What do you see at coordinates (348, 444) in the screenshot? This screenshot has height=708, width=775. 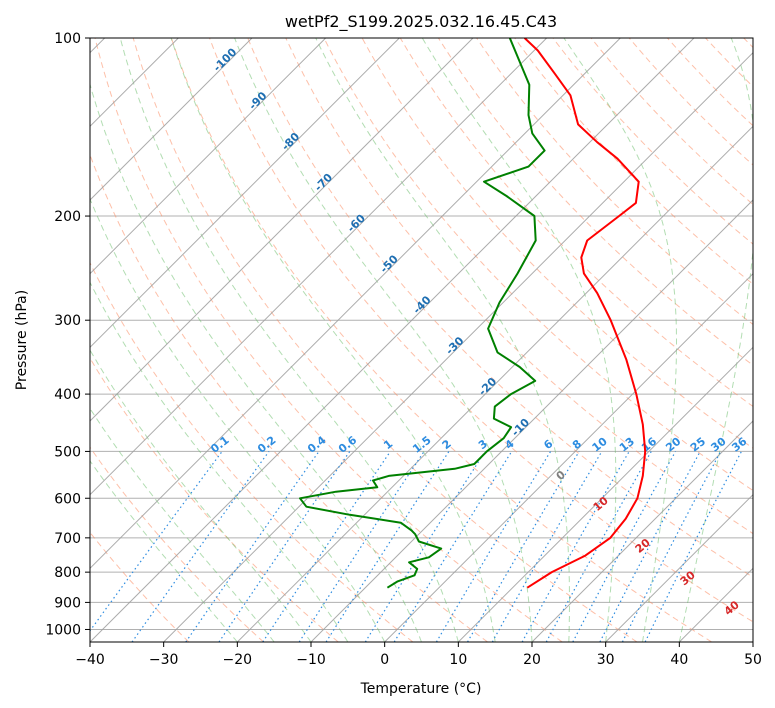 I see `mixing-ratio-label: 0.6` at bounding box center [348, 444].